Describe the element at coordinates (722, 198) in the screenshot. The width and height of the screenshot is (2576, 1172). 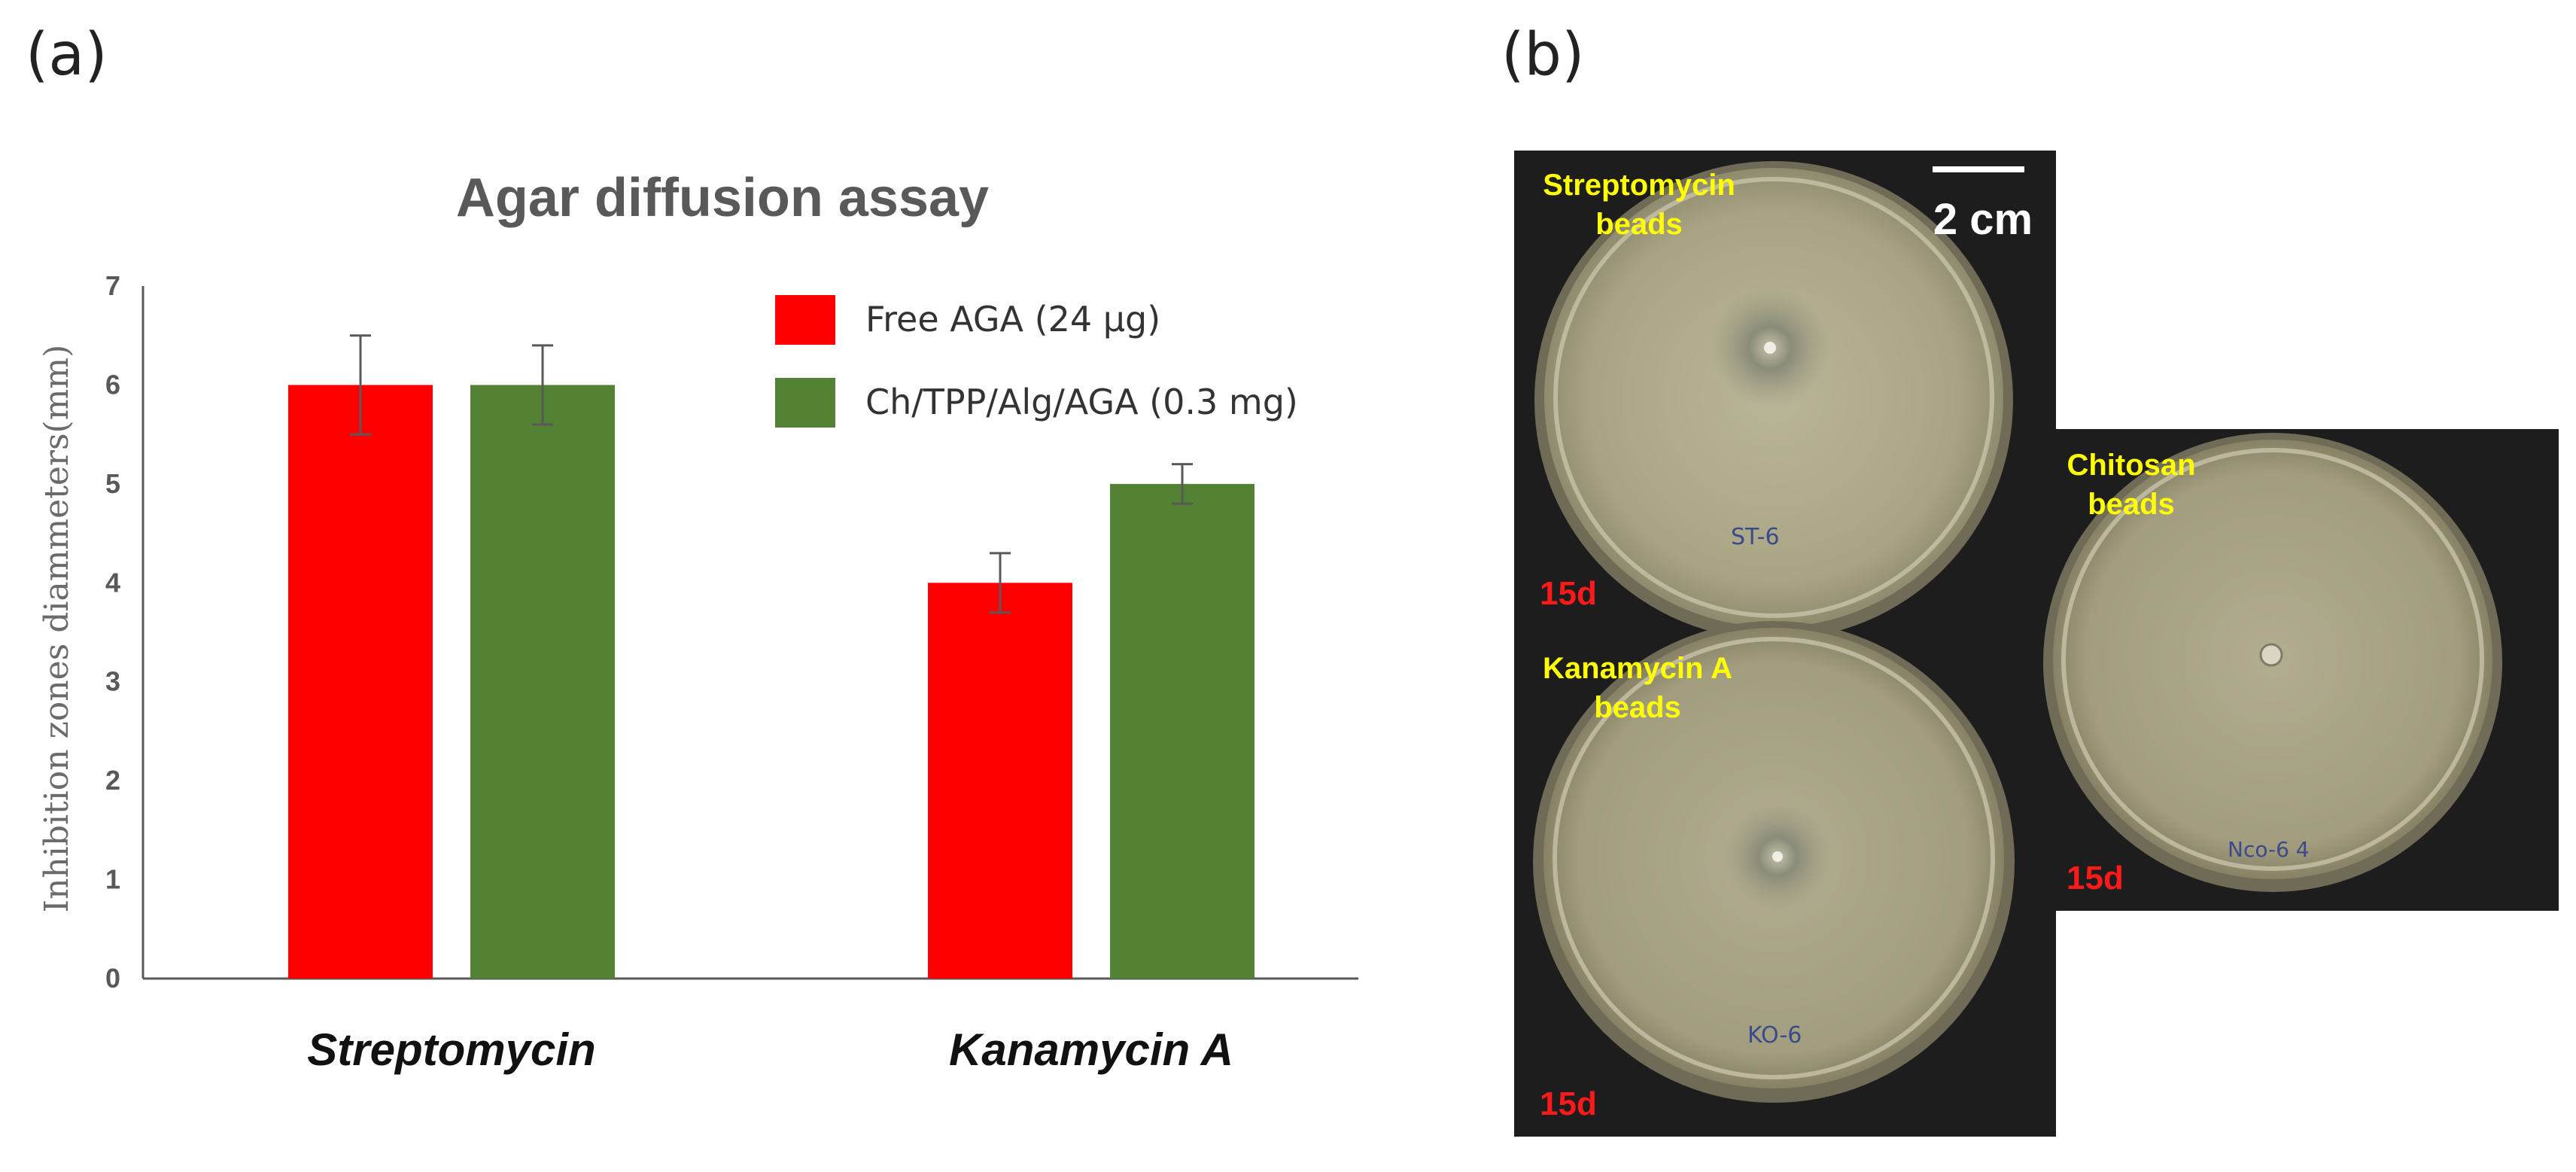
I see `chart-title: Agar diffusion assay` at that location.